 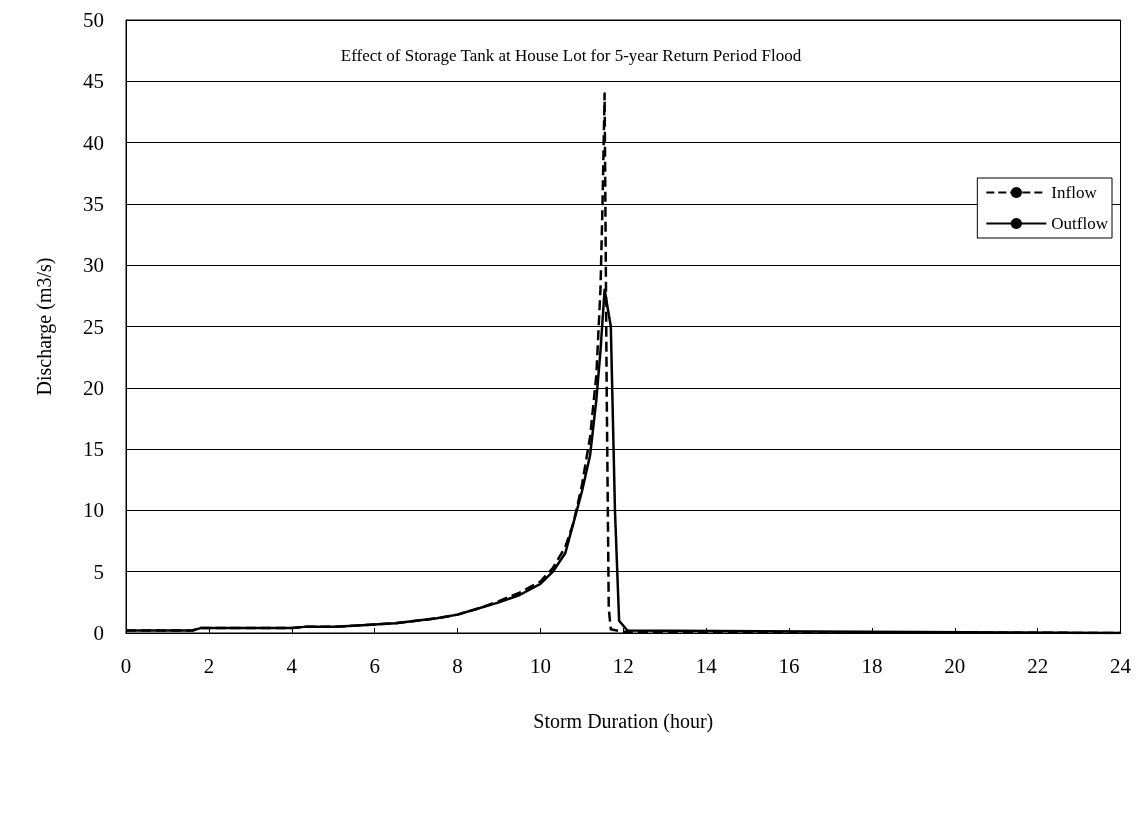 I want to click on x-tick-label: 4, so click(x=292, y=665).